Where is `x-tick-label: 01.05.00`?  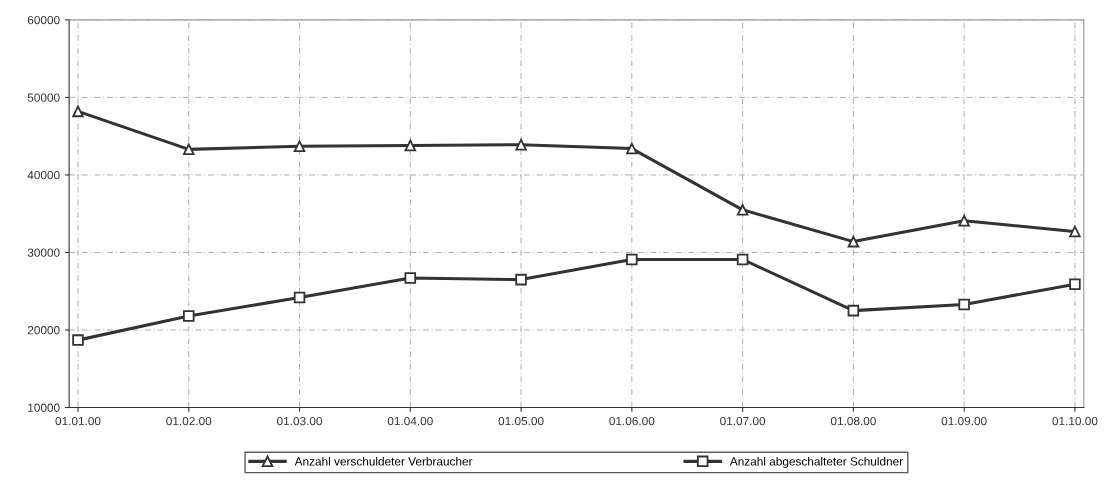
x-tick-label: 01.05.00 is located at coordinates (521, 421).